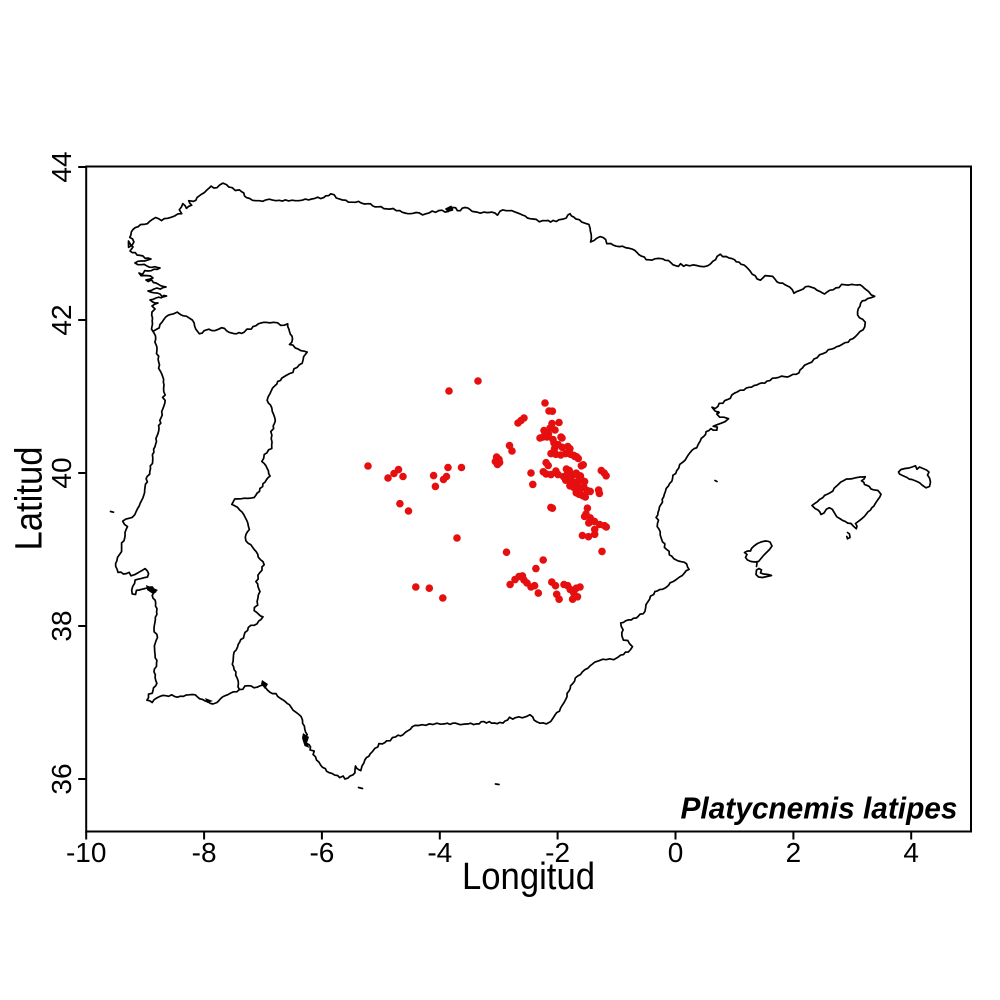 The height and width of the screenshot is (1000, 1000). What do you see at coordinates (61, 472) in the screenshot?
I see `svg-text: 40` at bounding box center [61, 472].